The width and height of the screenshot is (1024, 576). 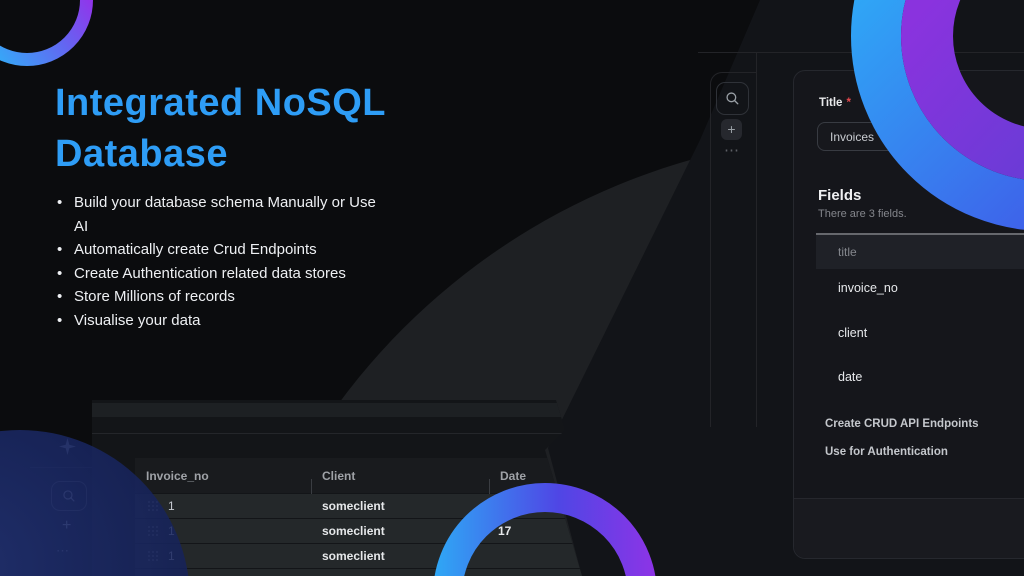 I want to click on sparkle-icon, so click(x=67, y=446).